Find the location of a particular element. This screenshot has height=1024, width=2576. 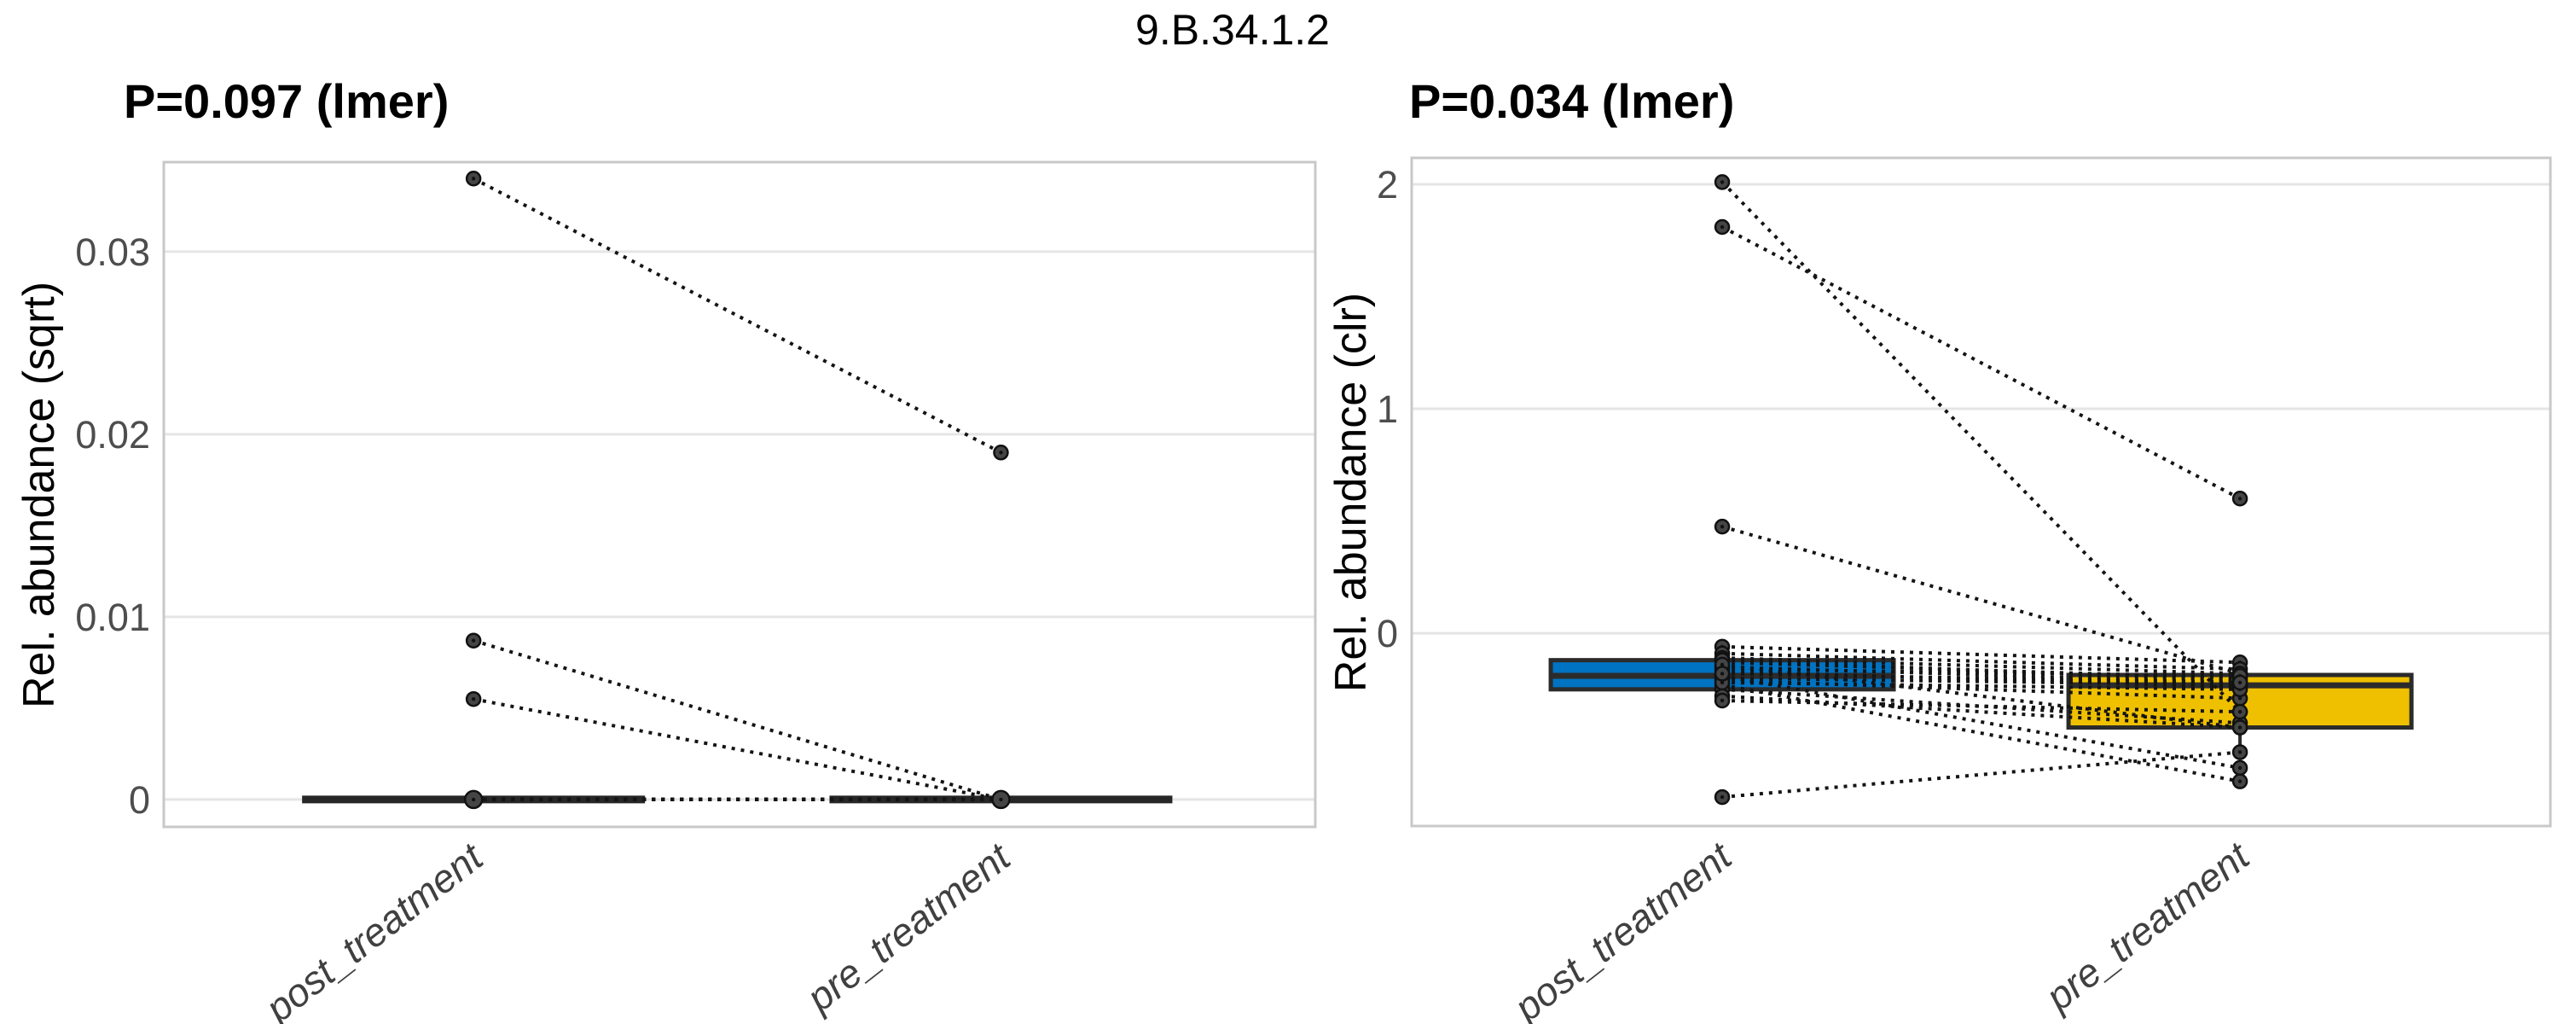

y-tick-label: 0.03 is located at coordinates (112, 252).